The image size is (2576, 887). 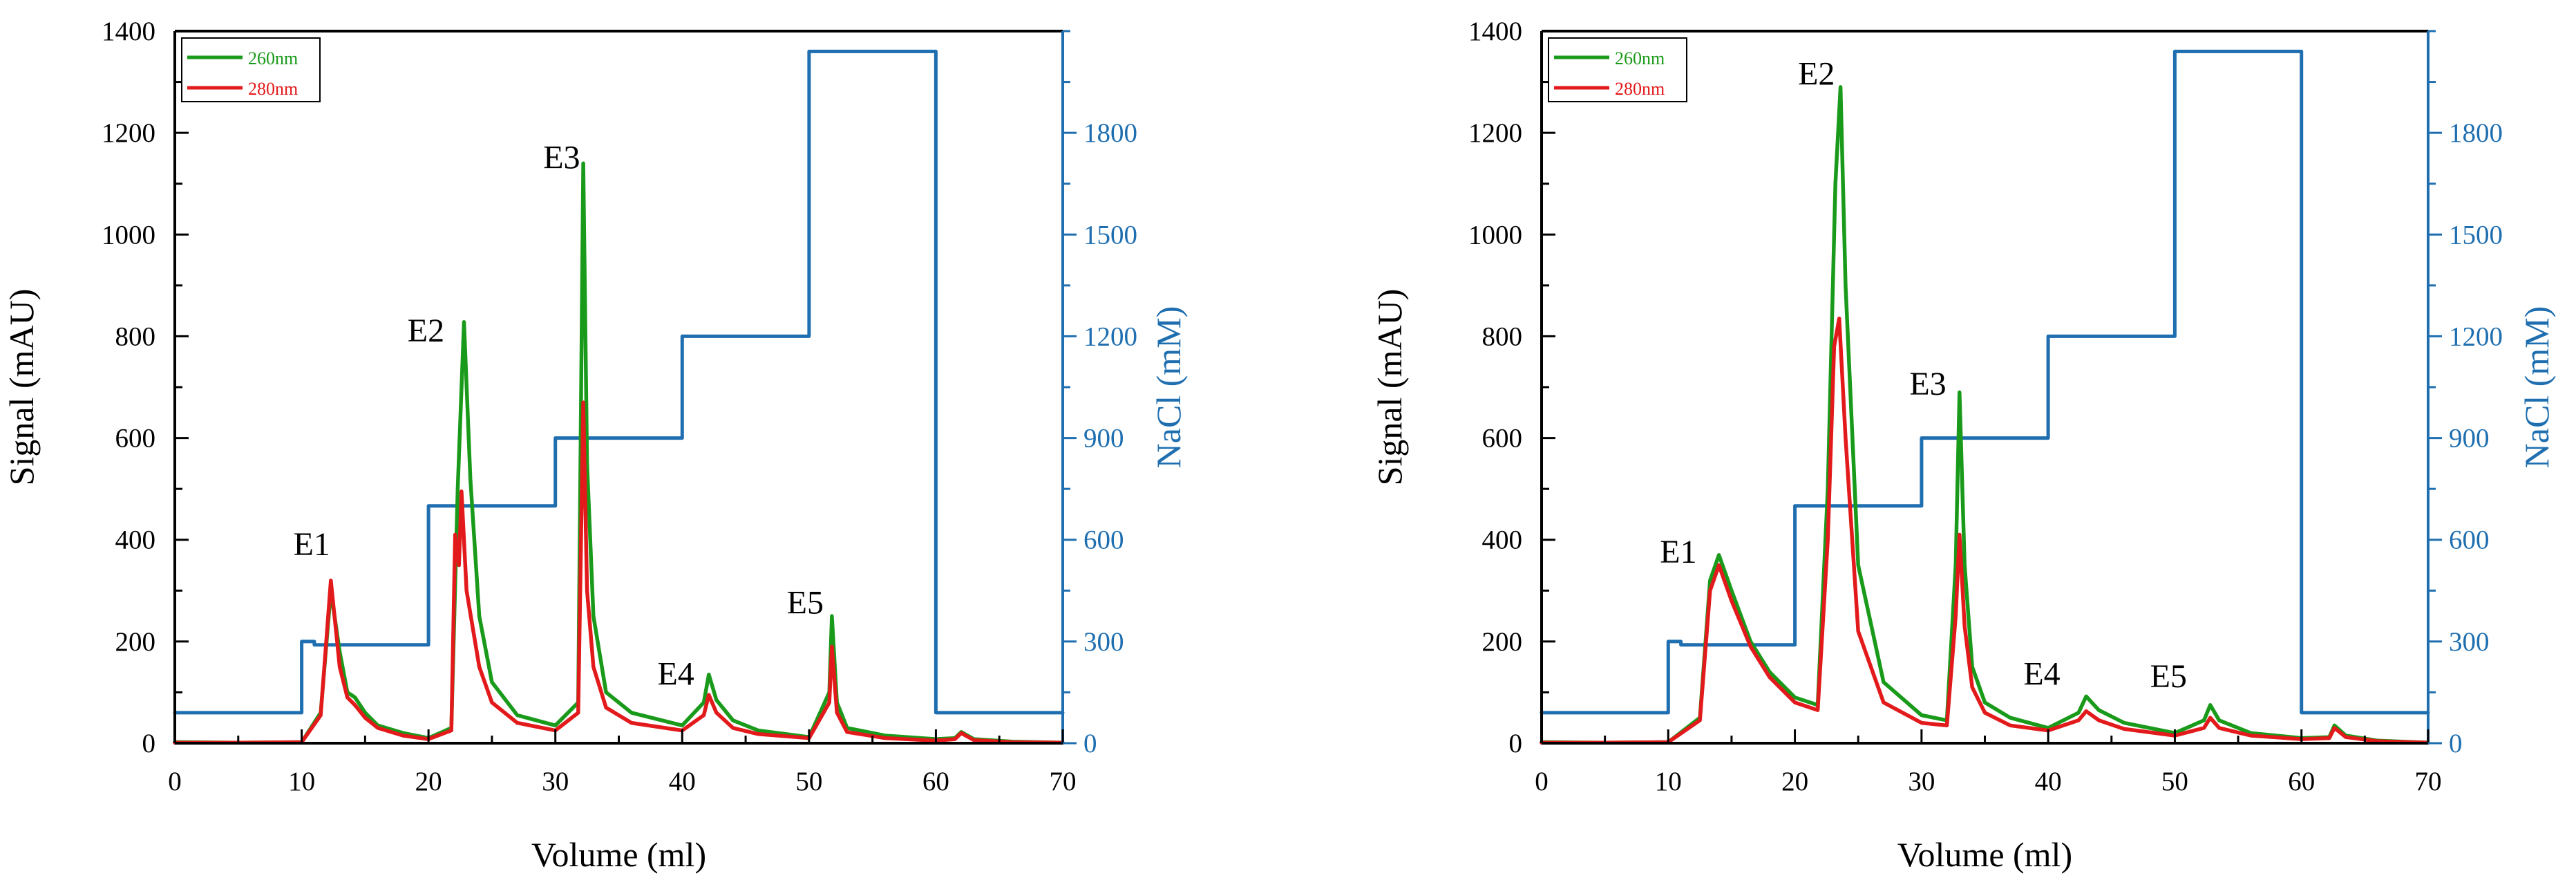 I want to click on series-line-280nm, so click(x=619, y=572).